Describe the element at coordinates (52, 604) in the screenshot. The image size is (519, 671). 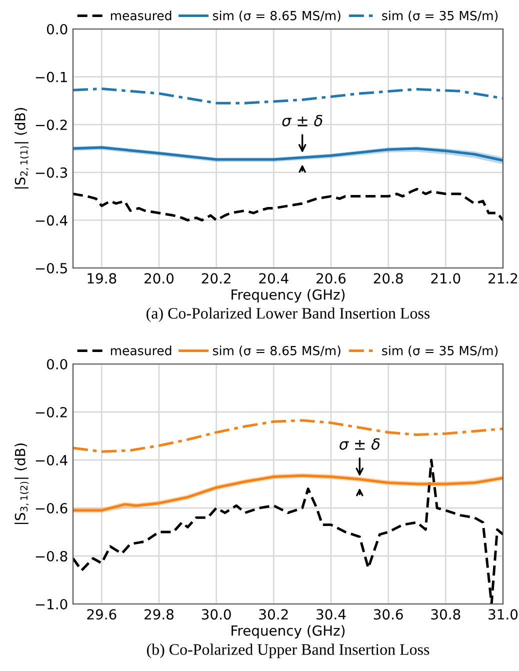
I see `y-tick-label: −1.0` at that location.